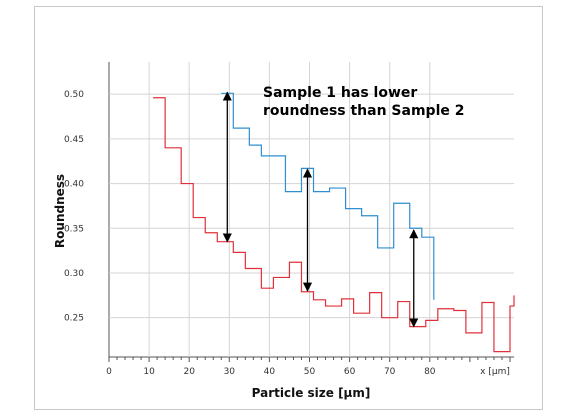 The image size is (580, 414). Describe the element at coordinates (149, 372) in the screenshot. I see `x-tick-label: 10` at that location.